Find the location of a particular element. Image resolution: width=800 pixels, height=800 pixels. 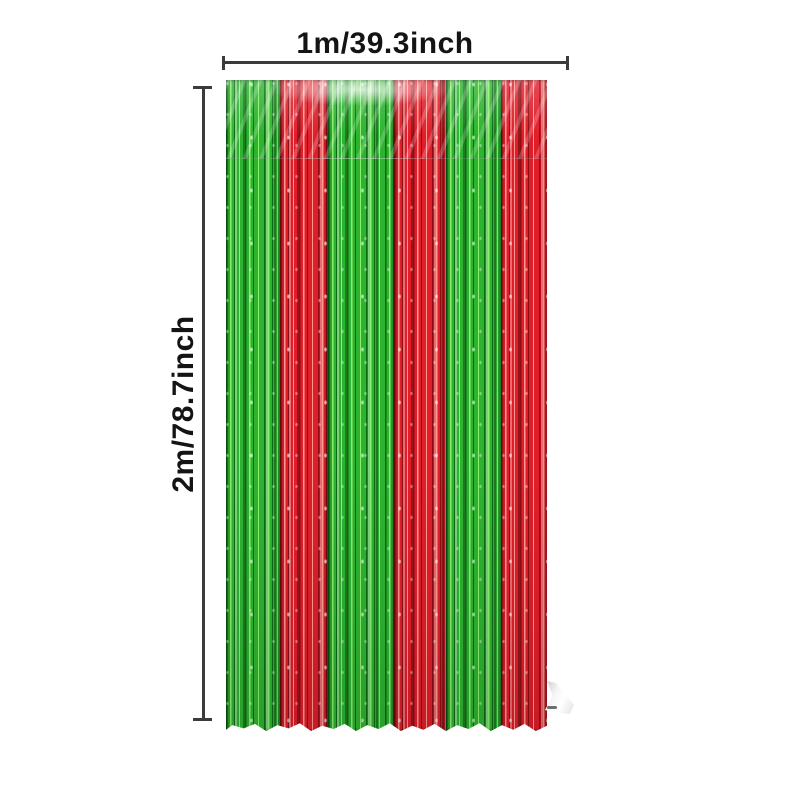

height-dimension-label: 2m/78.7inch is located at coordinates (183, 404).